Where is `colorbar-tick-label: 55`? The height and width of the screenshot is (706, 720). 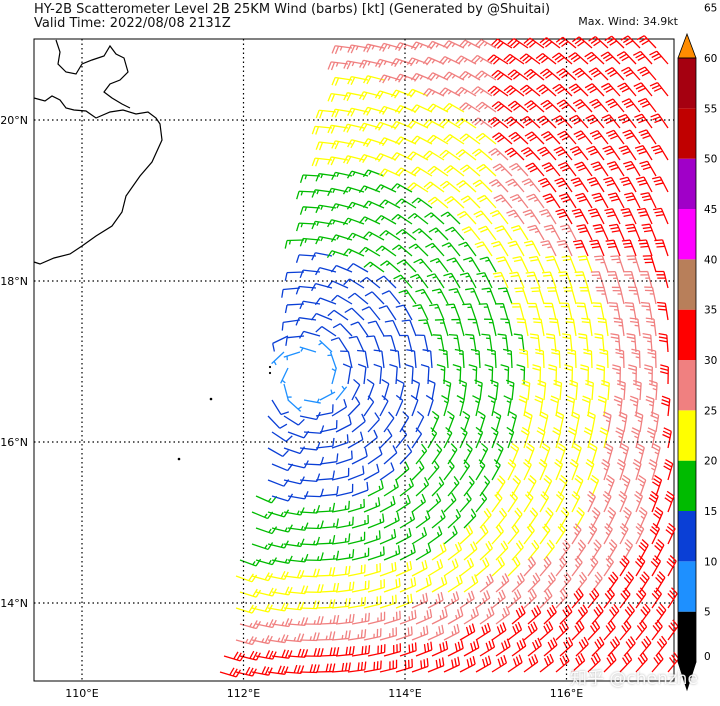 colorbar-tick-label: 55 is located at coordinates (710, 109).